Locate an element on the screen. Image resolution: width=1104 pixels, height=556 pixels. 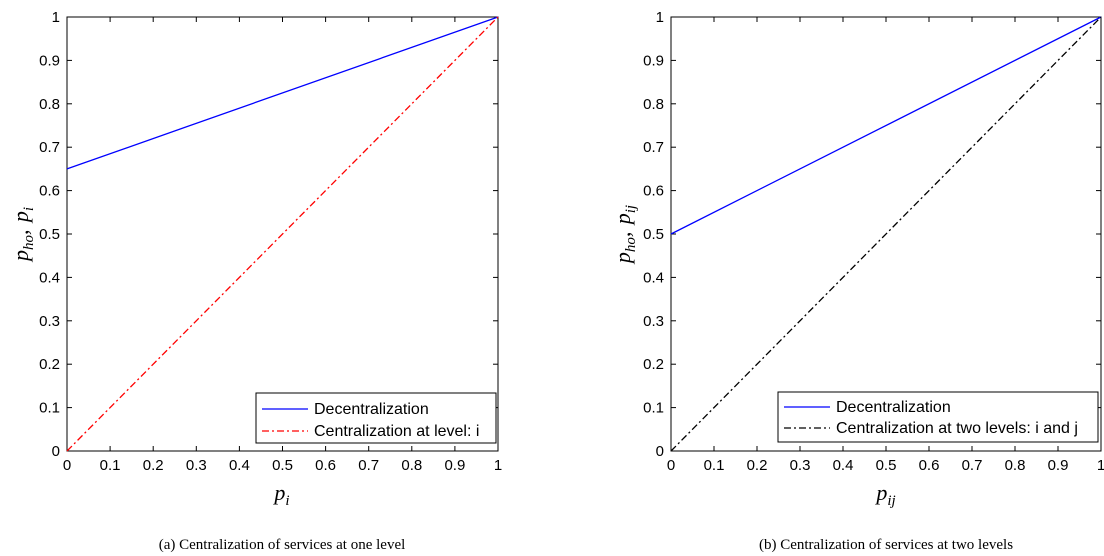
y-axis-label-b: pho, pij is located at coordinates (624, 235).